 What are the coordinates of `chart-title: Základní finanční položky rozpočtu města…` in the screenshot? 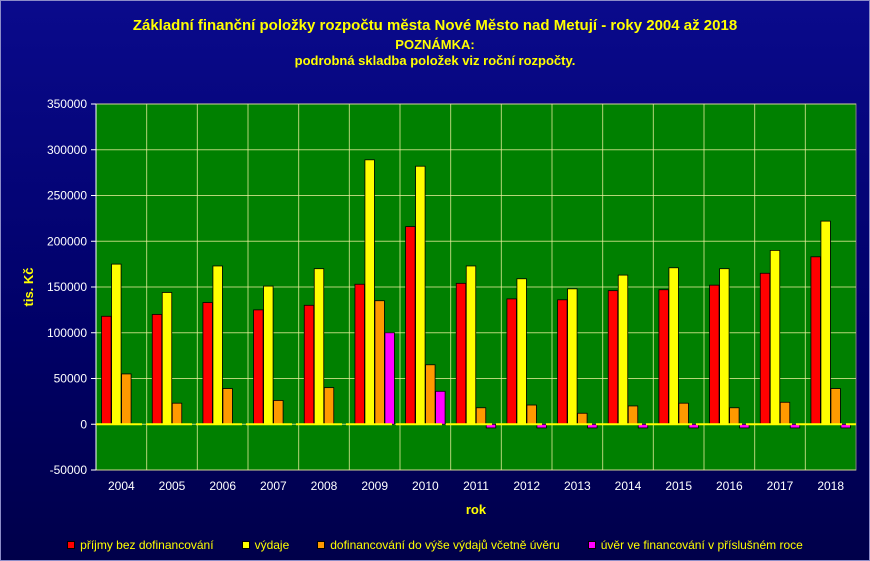 It's located at (435, 25).